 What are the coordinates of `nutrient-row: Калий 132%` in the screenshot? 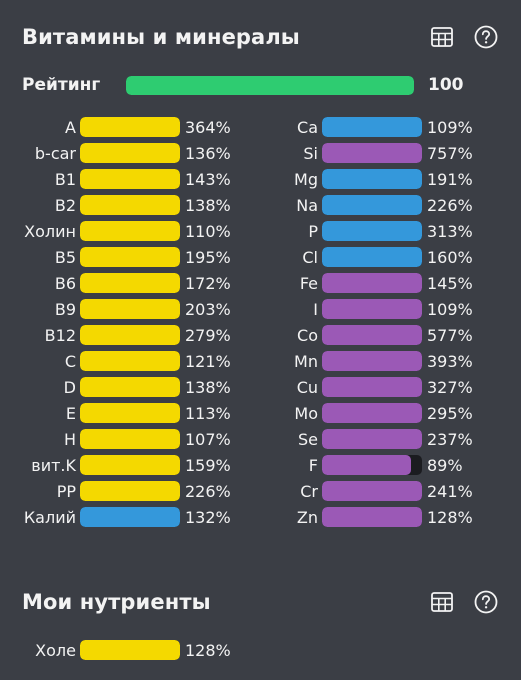 It's located at (115, 517).